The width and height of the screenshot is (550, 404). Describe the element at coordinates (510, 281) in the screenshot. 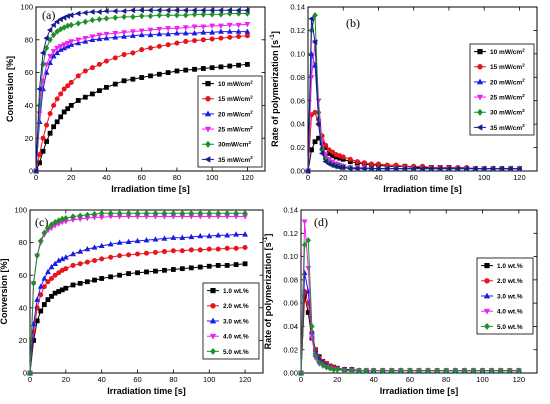

I see `legend-label: 2.0 wt.%` at that location.